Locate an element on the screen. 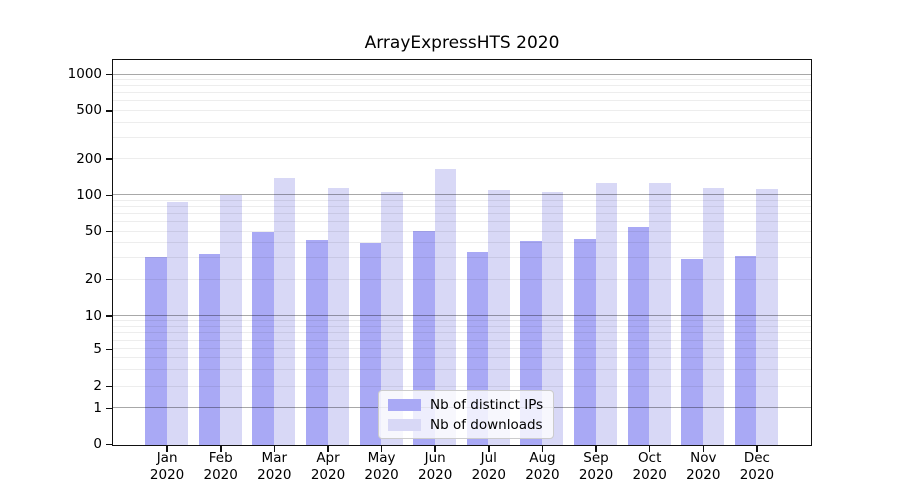  x-tick-label-aug-2020: Aug 2020 is located at coordinates (542, 466).